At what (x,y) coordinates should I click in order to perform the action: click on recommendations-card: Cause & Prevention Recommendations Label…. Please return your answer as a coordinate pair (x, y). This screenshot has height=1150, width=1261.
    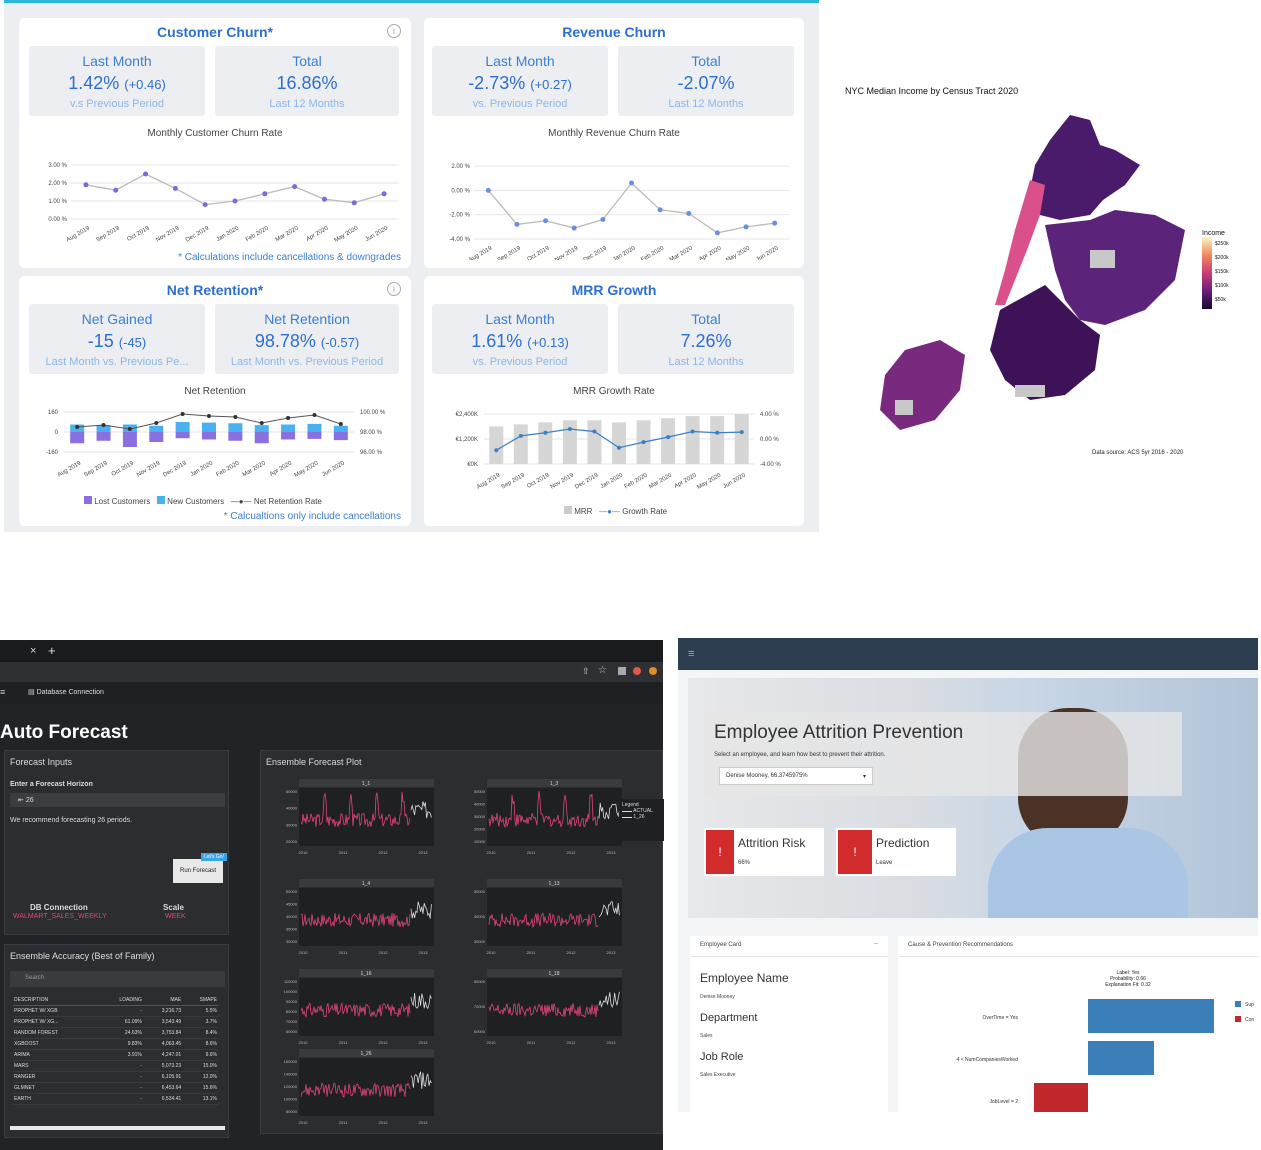
    Looking at the image, I should click on (1078, 1024).